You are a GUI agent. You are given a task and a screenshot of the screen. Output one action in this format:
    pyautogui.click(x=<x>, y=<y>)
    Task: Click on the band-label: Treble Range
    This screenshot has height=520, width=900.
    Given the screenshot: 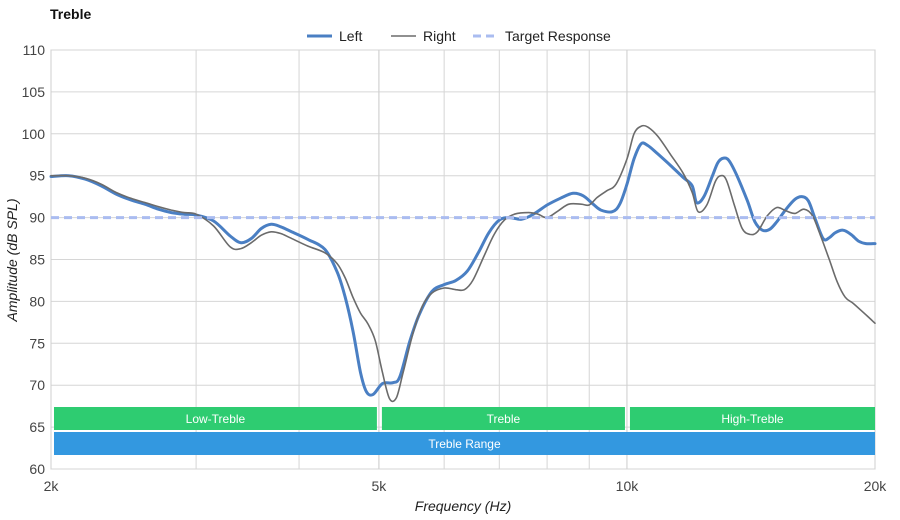 What is the action you would take?
    pyautogui.click(x=464, y=444)
    